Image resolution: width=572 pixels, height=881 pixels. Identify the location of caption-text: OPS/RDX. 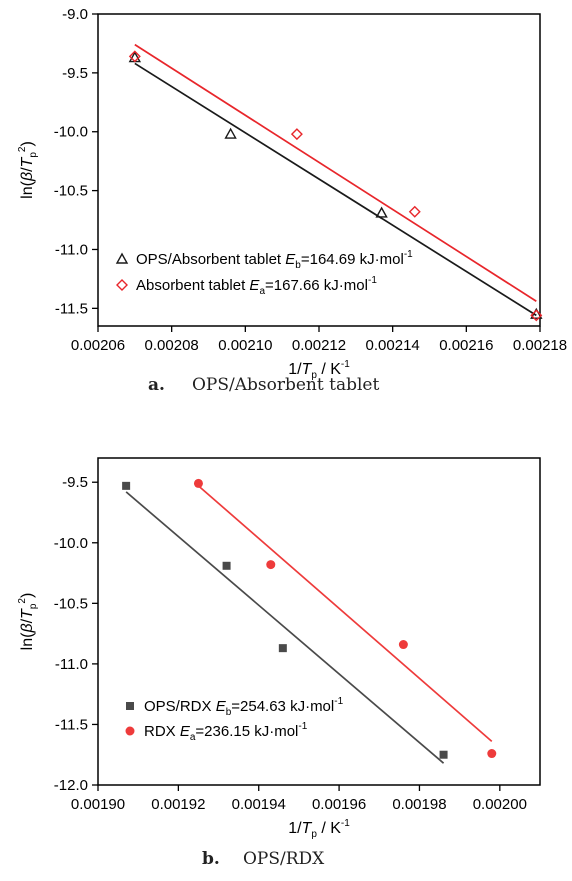
(284, 859).